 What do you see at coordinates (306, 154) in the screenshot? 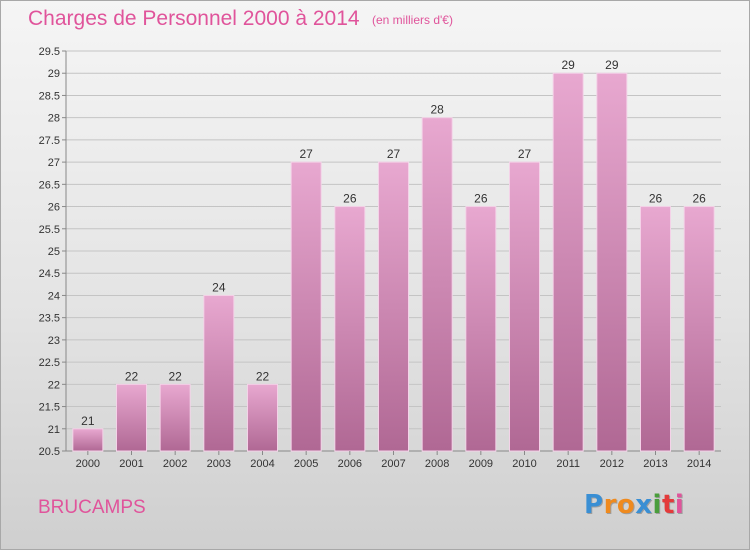
I see `data-label-2005: 27` at bounding box center [306, 154].